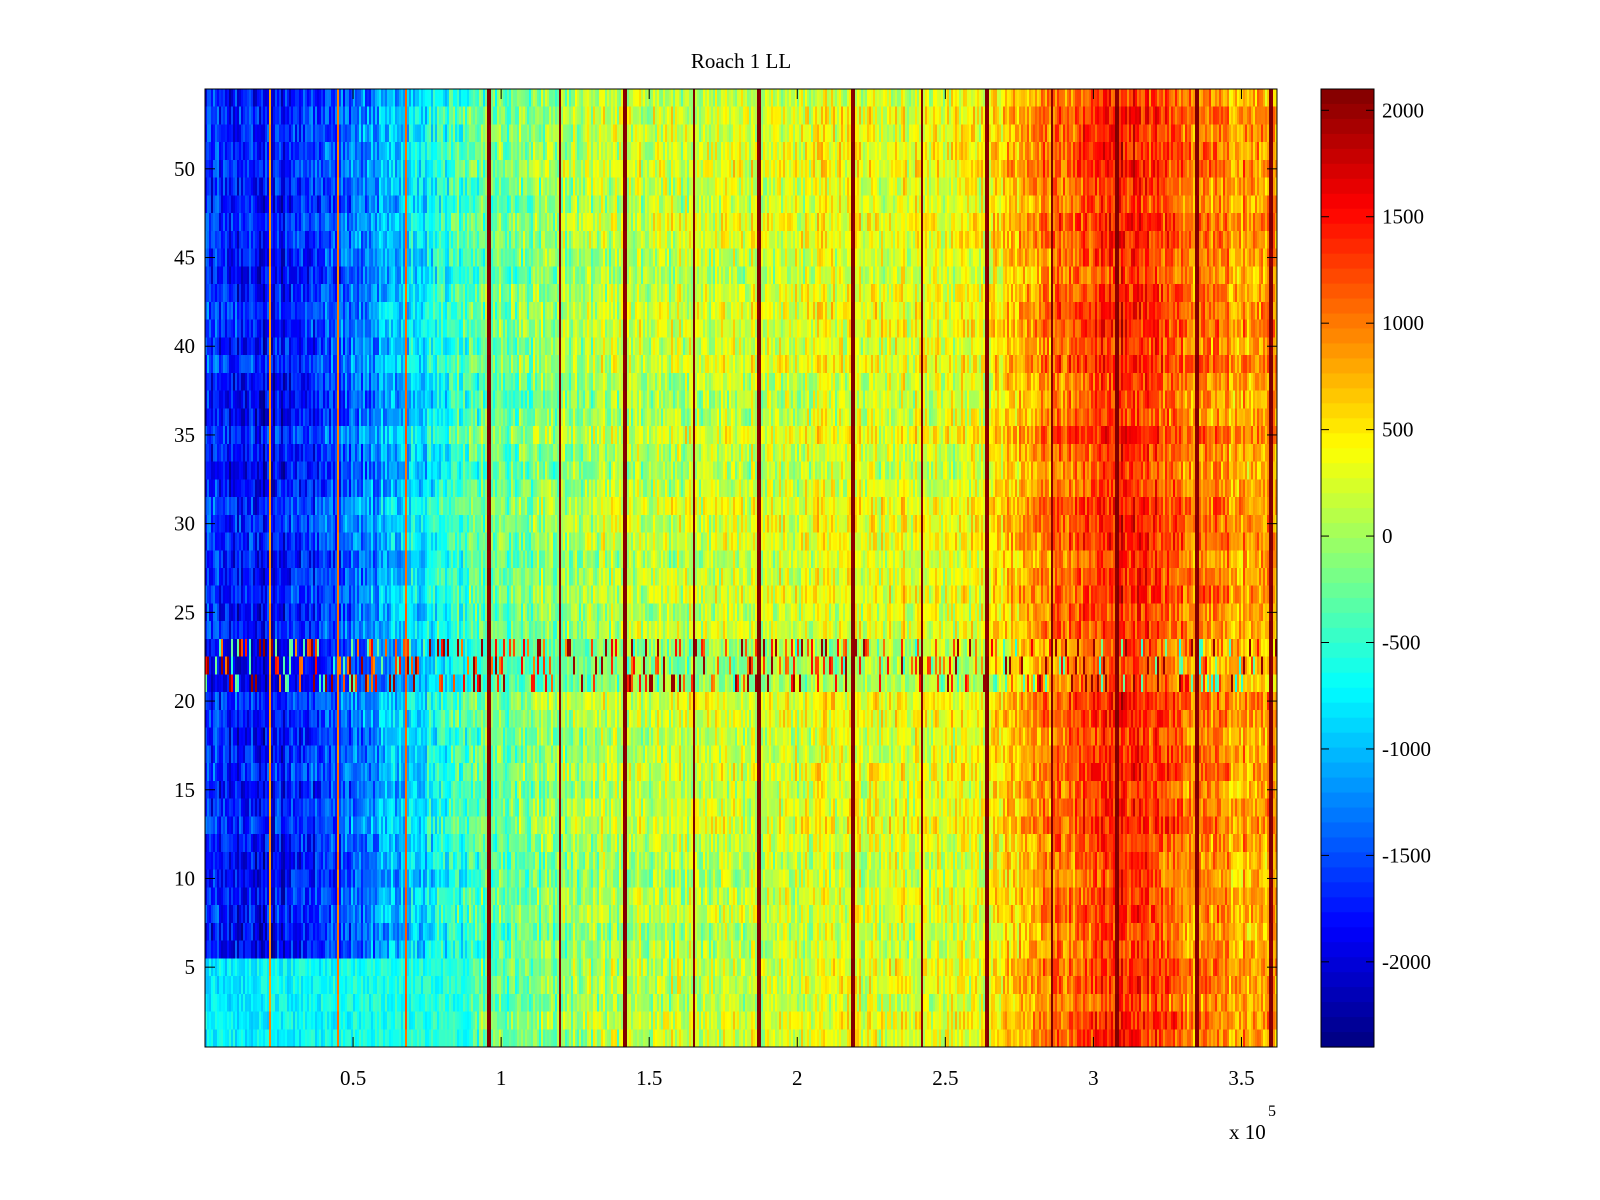 The height and width of the screenshot is (1200, 1600). What do you see at coordinates (184, 878) in the screenshot?
I see `y-tick-label: 10` at bounding box center [184, 878].